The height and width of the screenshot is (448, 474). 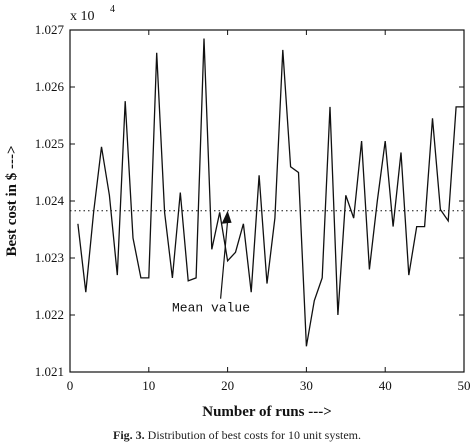 What do you see at coordinates (224, 259) in the screenshot?
I see `annotation-arrow-shaft` at bounding box center [224, 259].